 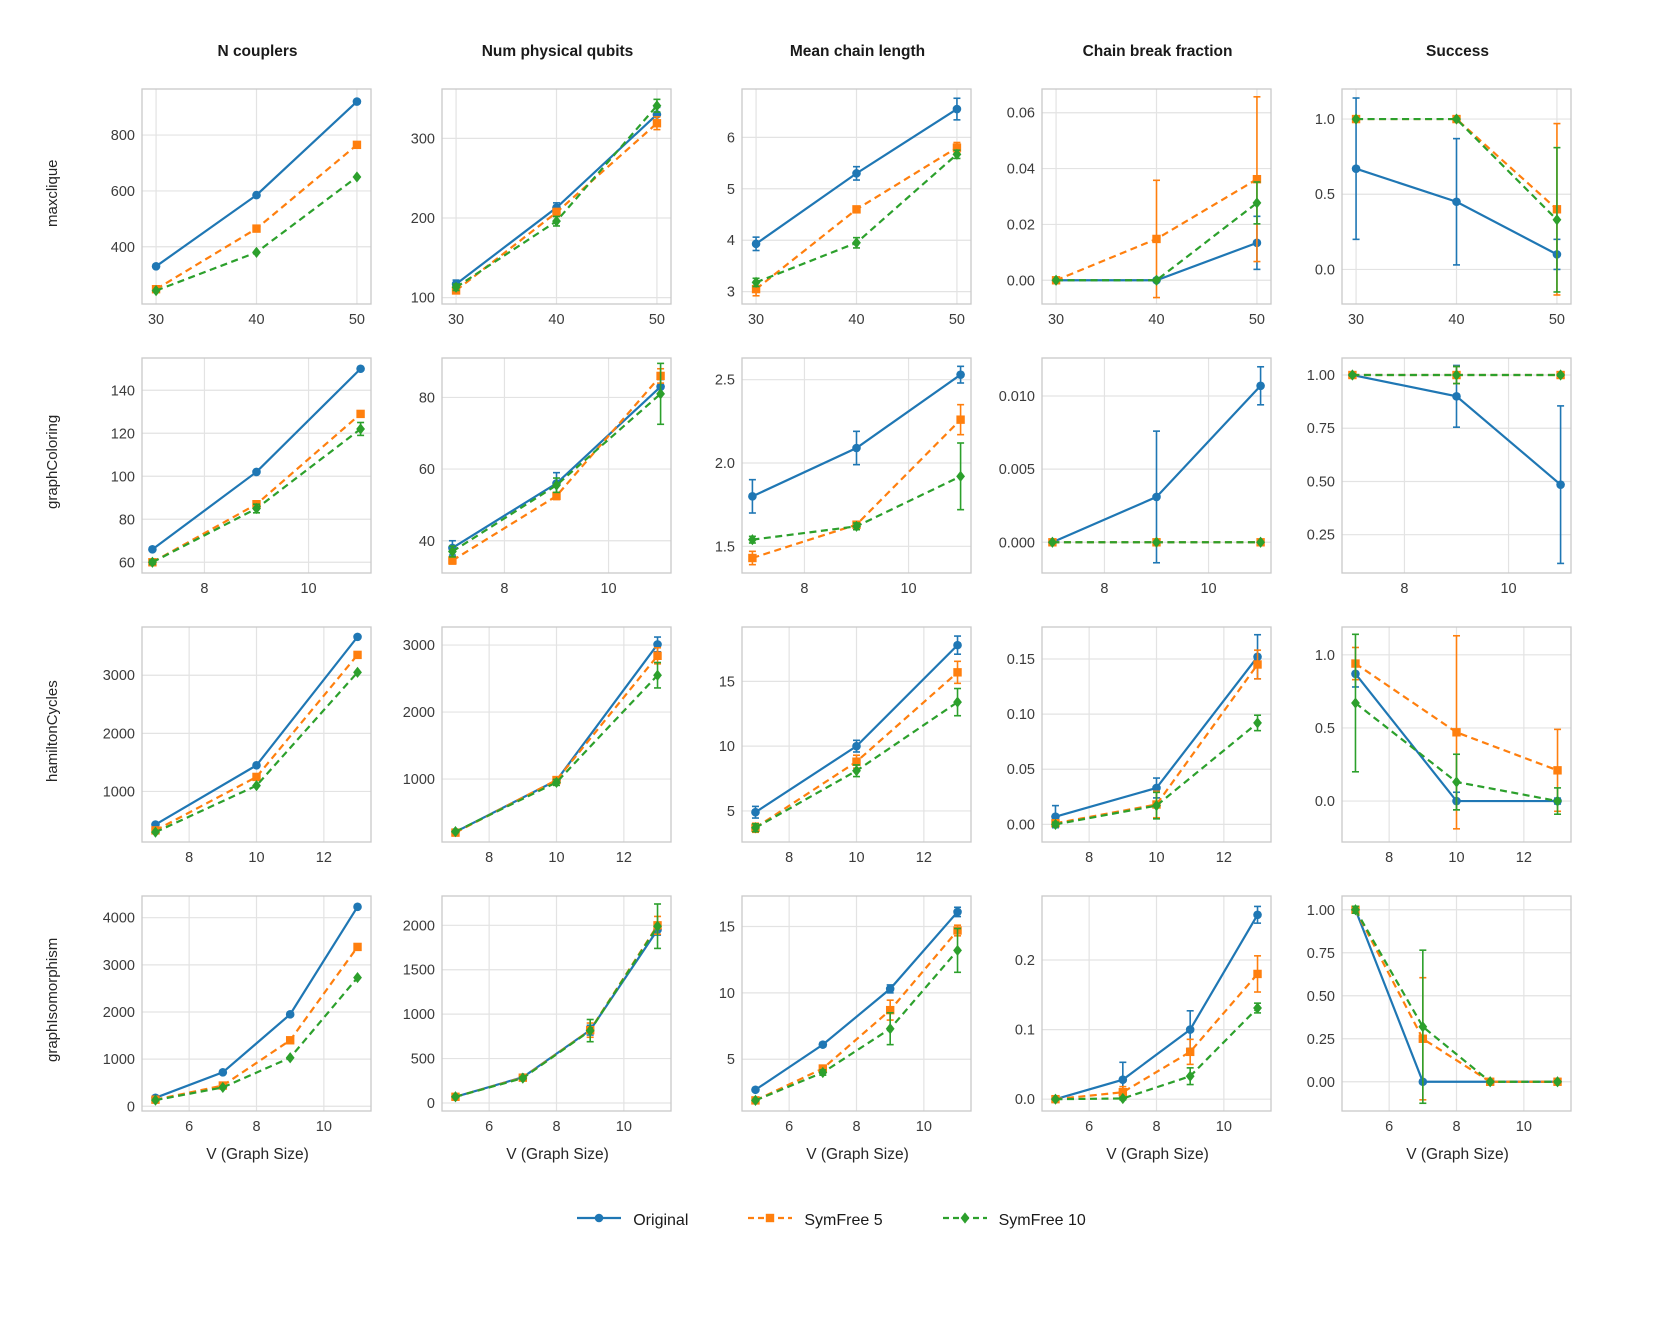 I want to click on svg-text: 0.75, so click(x=1321, y=954).